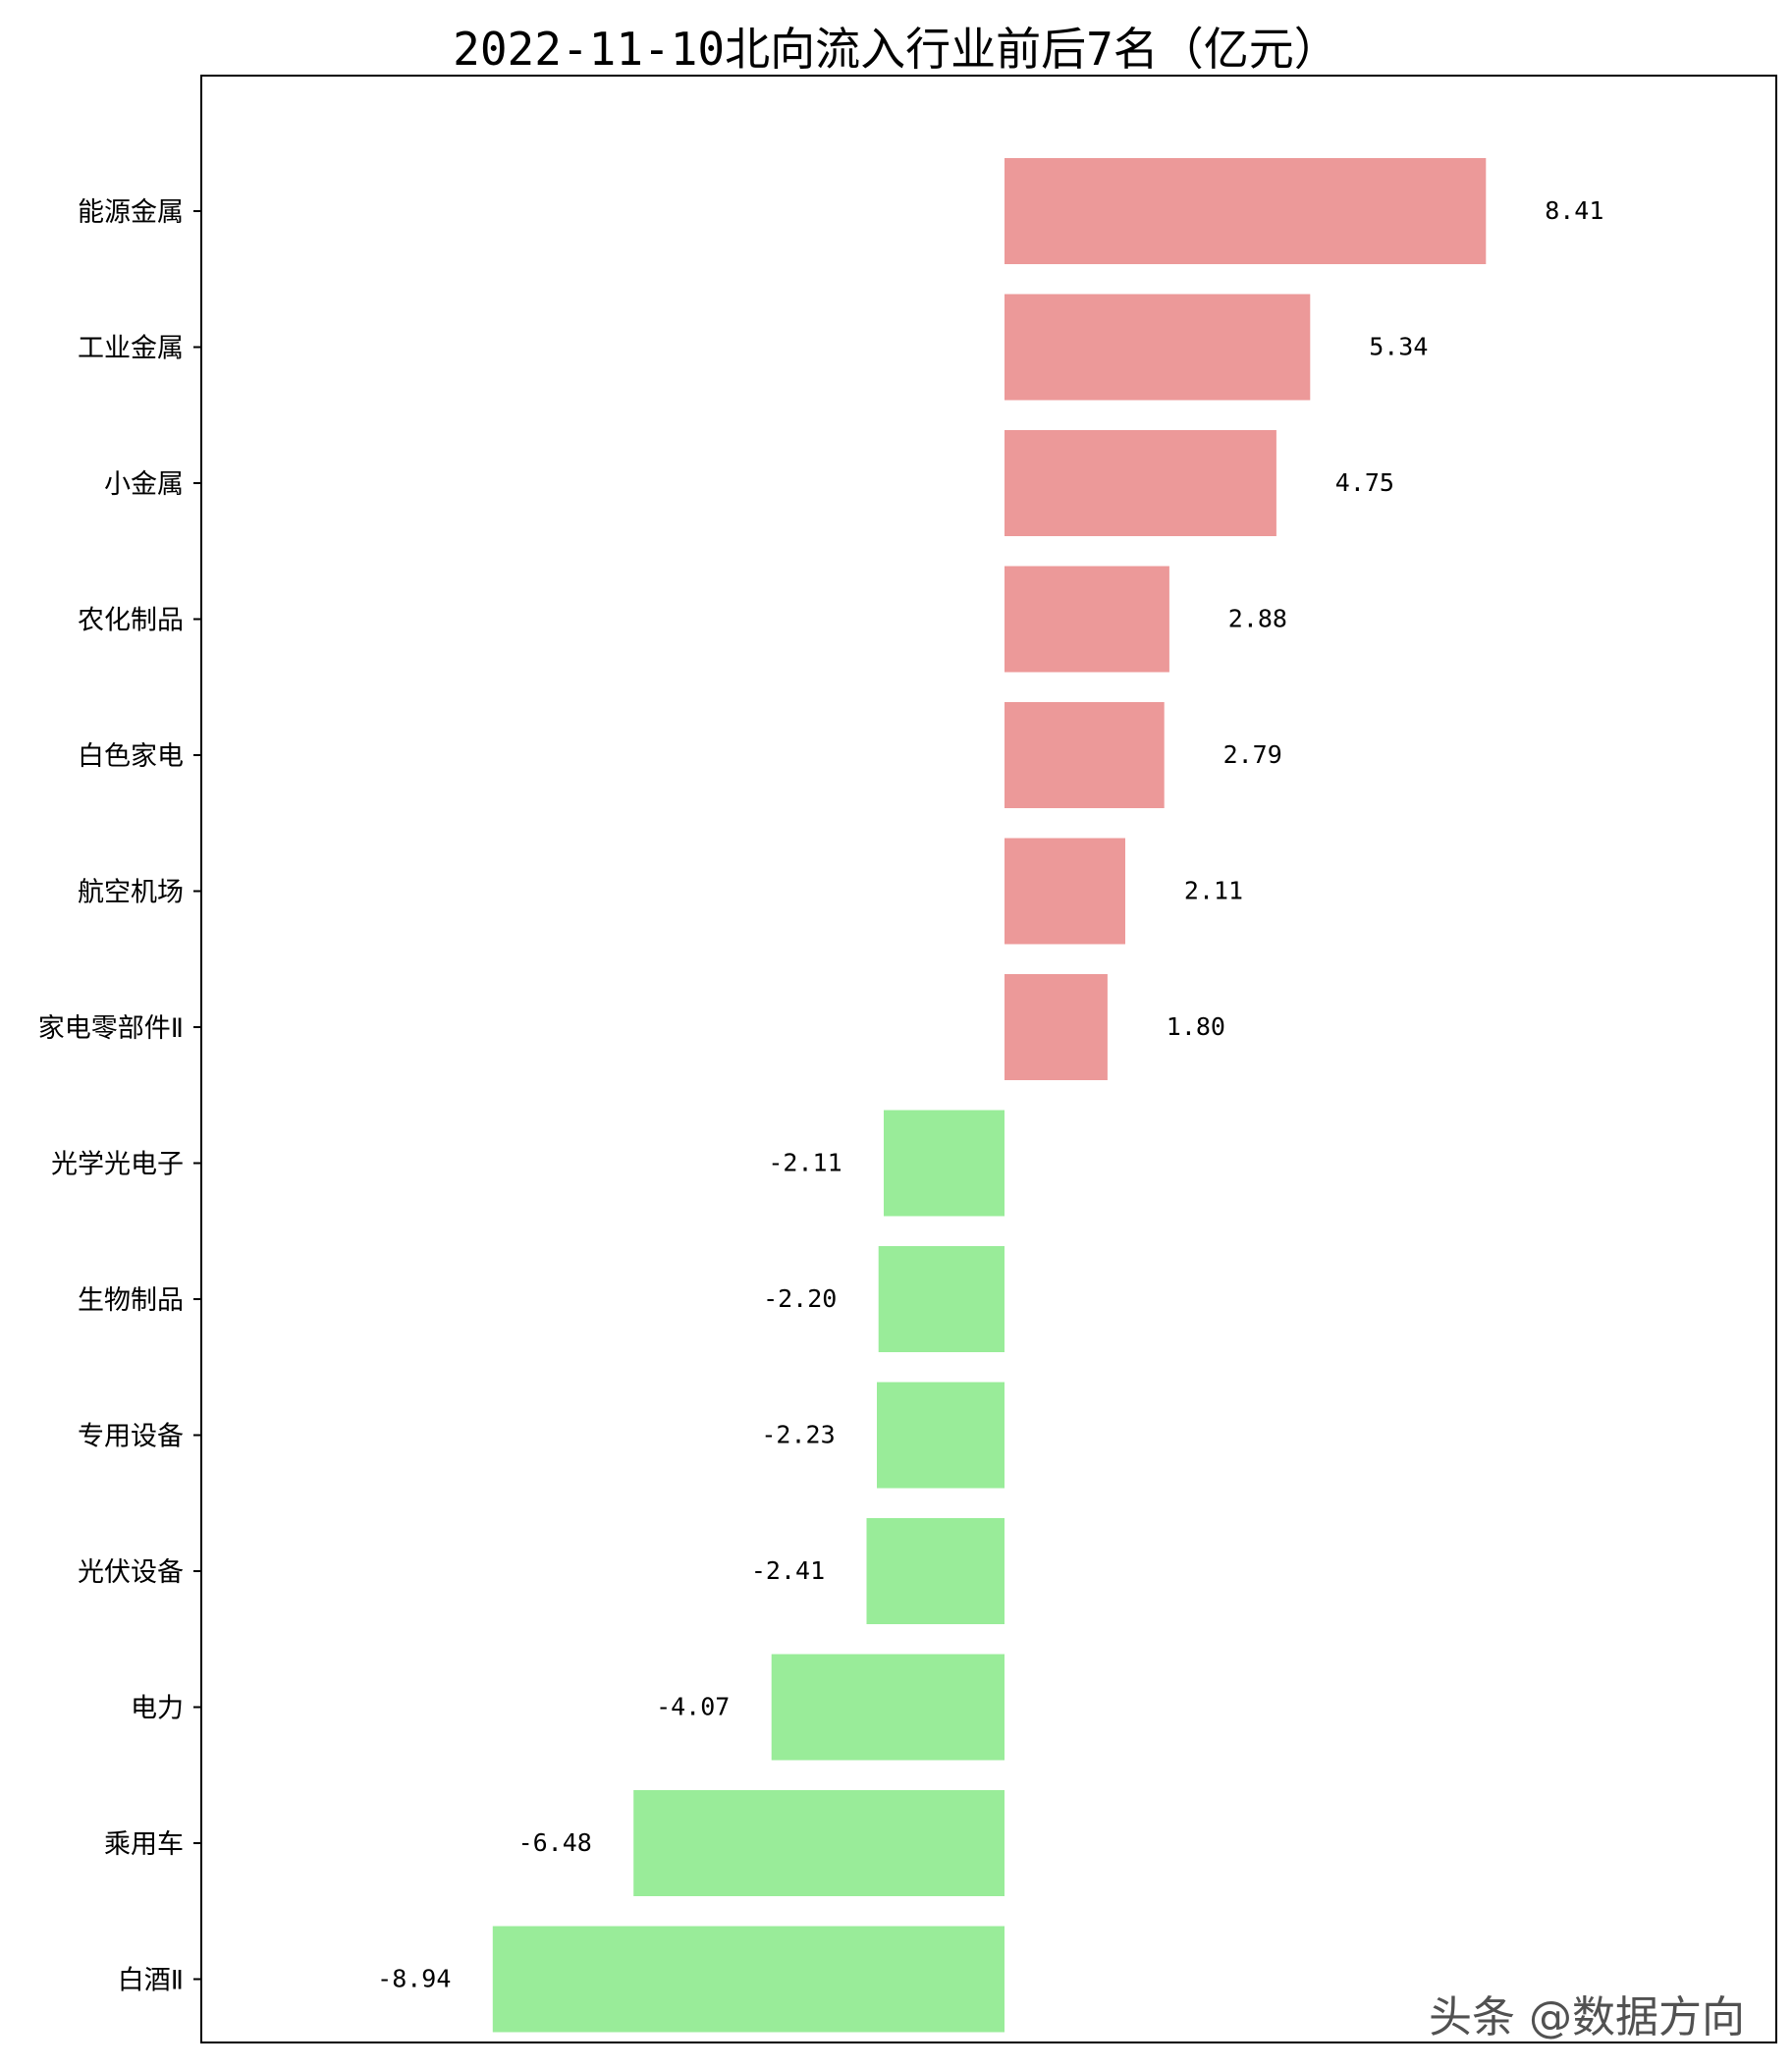 This screenshot has width=1792, height=2069. I want to click on category-label-11: 电力, so click(157, 1709).